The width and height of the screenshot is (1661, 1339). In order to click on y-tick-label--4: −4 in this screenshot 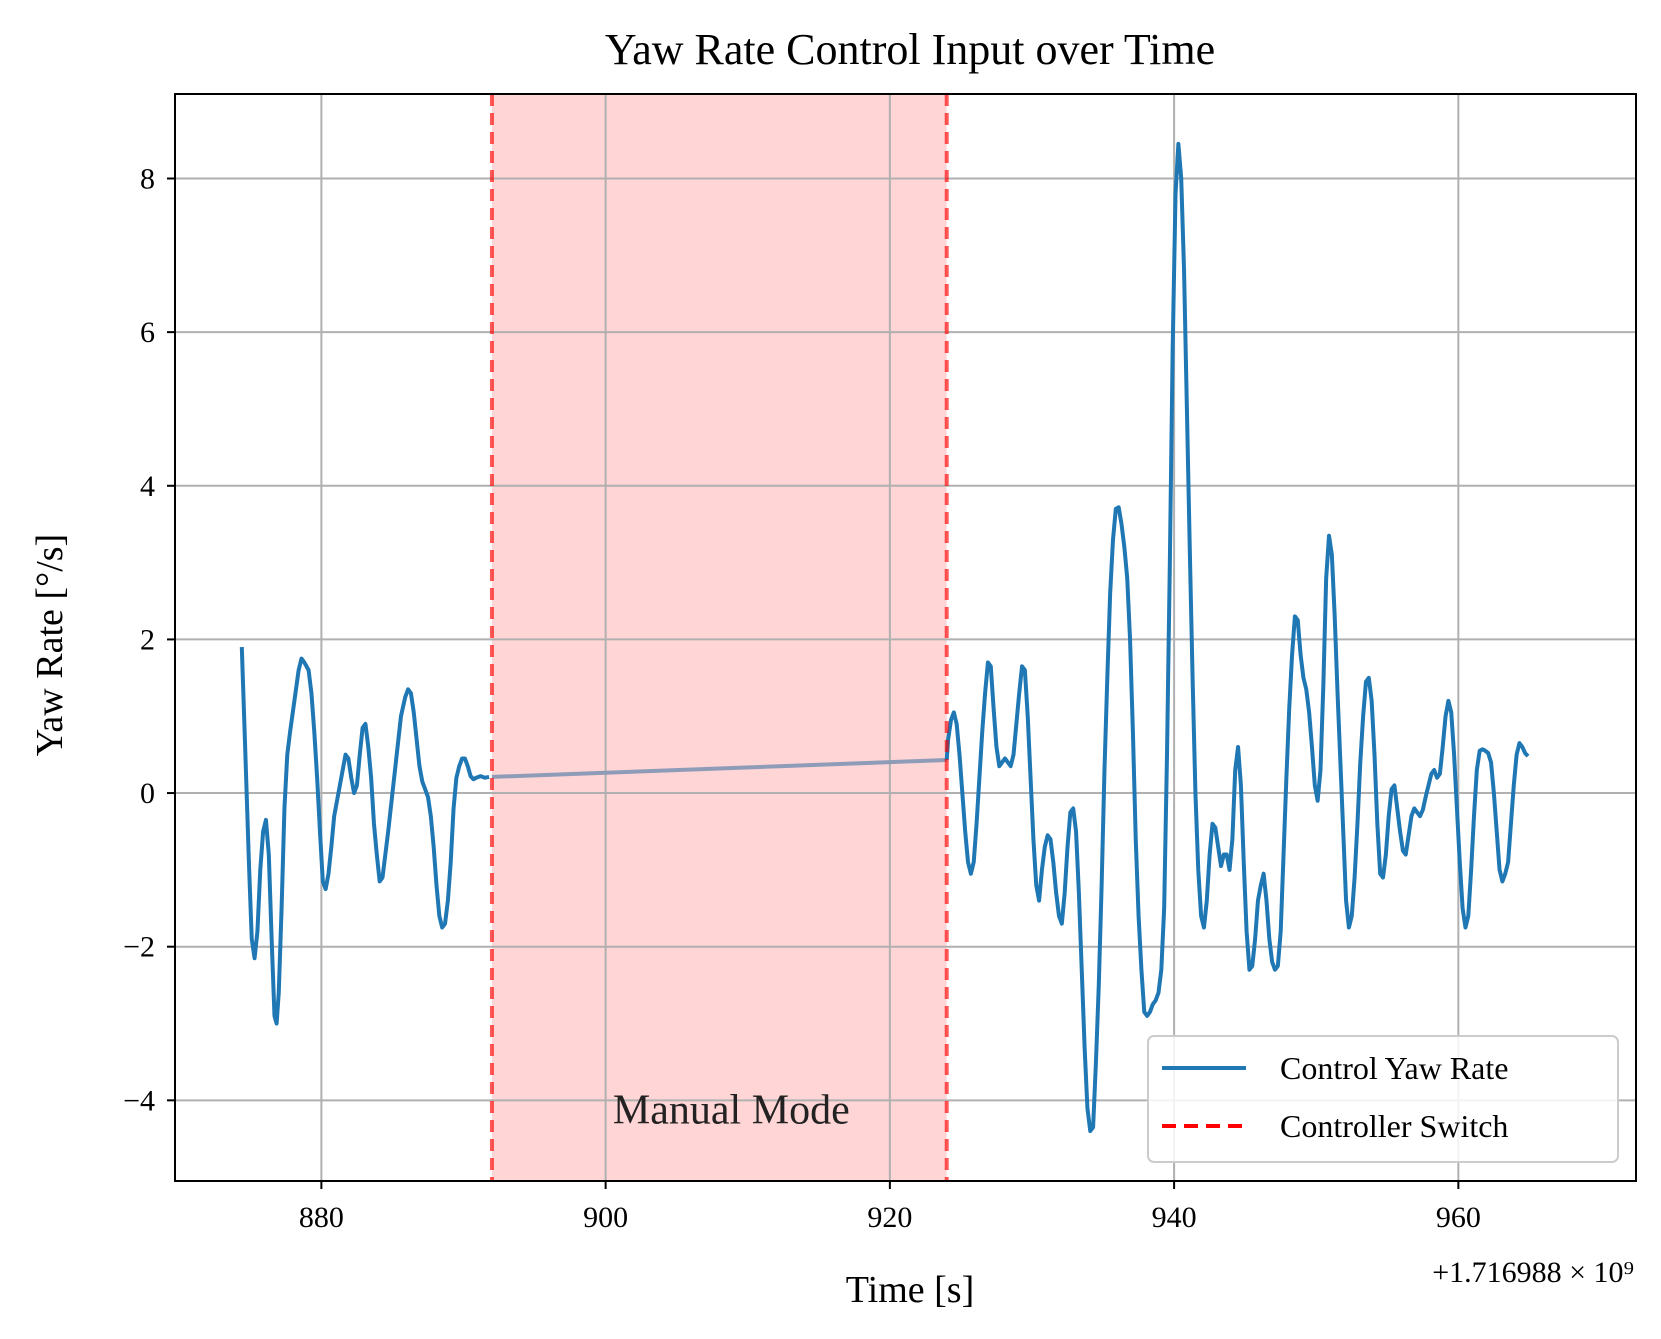, I will do `click(139, 1100)`.